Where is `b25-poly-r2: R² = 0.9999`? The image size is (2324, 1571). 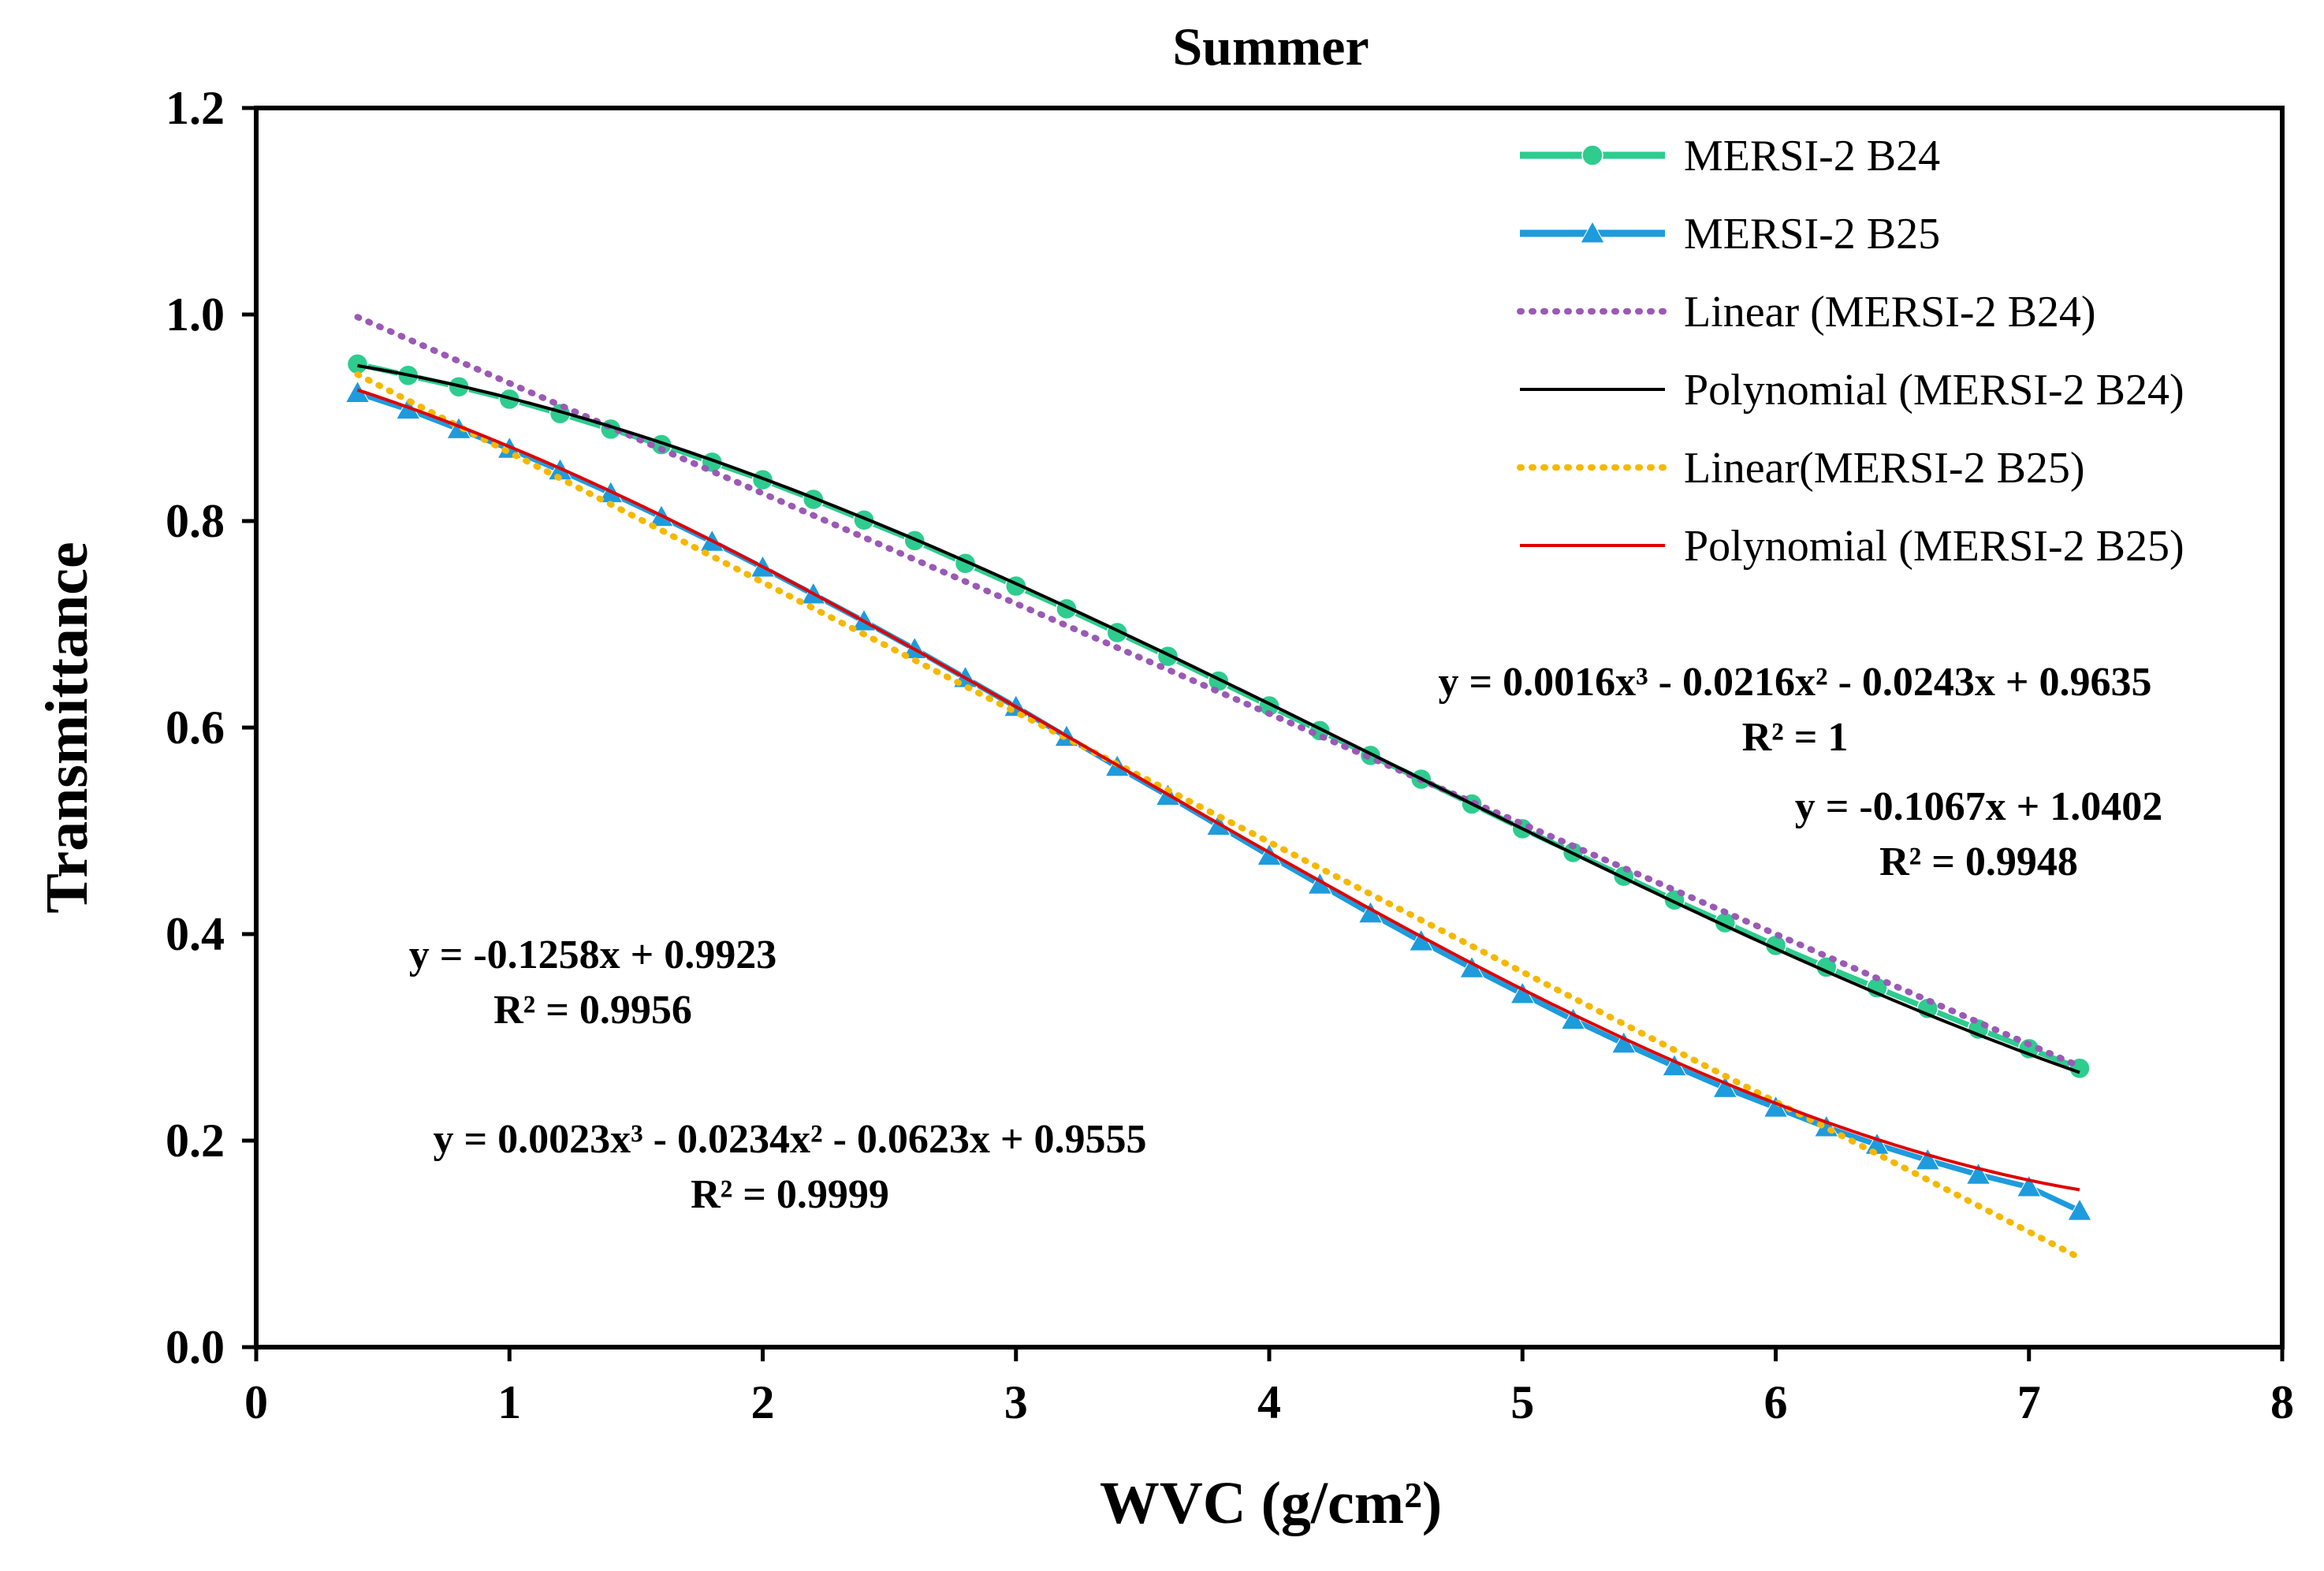
b25-poly-r2: R² = 0.9999 is located at coordinates (790, 1194).